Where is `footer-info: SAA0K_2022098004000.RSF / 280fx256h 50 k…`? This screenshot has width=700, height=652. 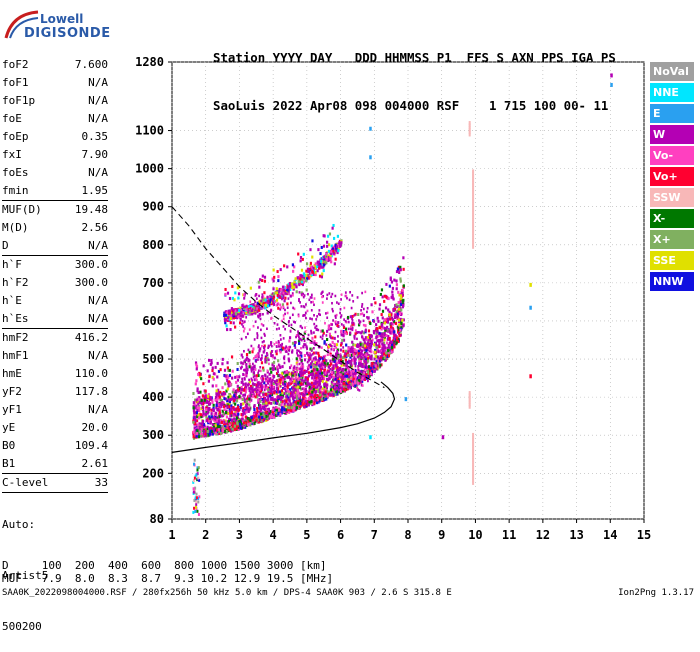 footer-info: SAA0K_2022098004000.RSF / 280fx256h 50 k… is located at coordinates (227, 593).